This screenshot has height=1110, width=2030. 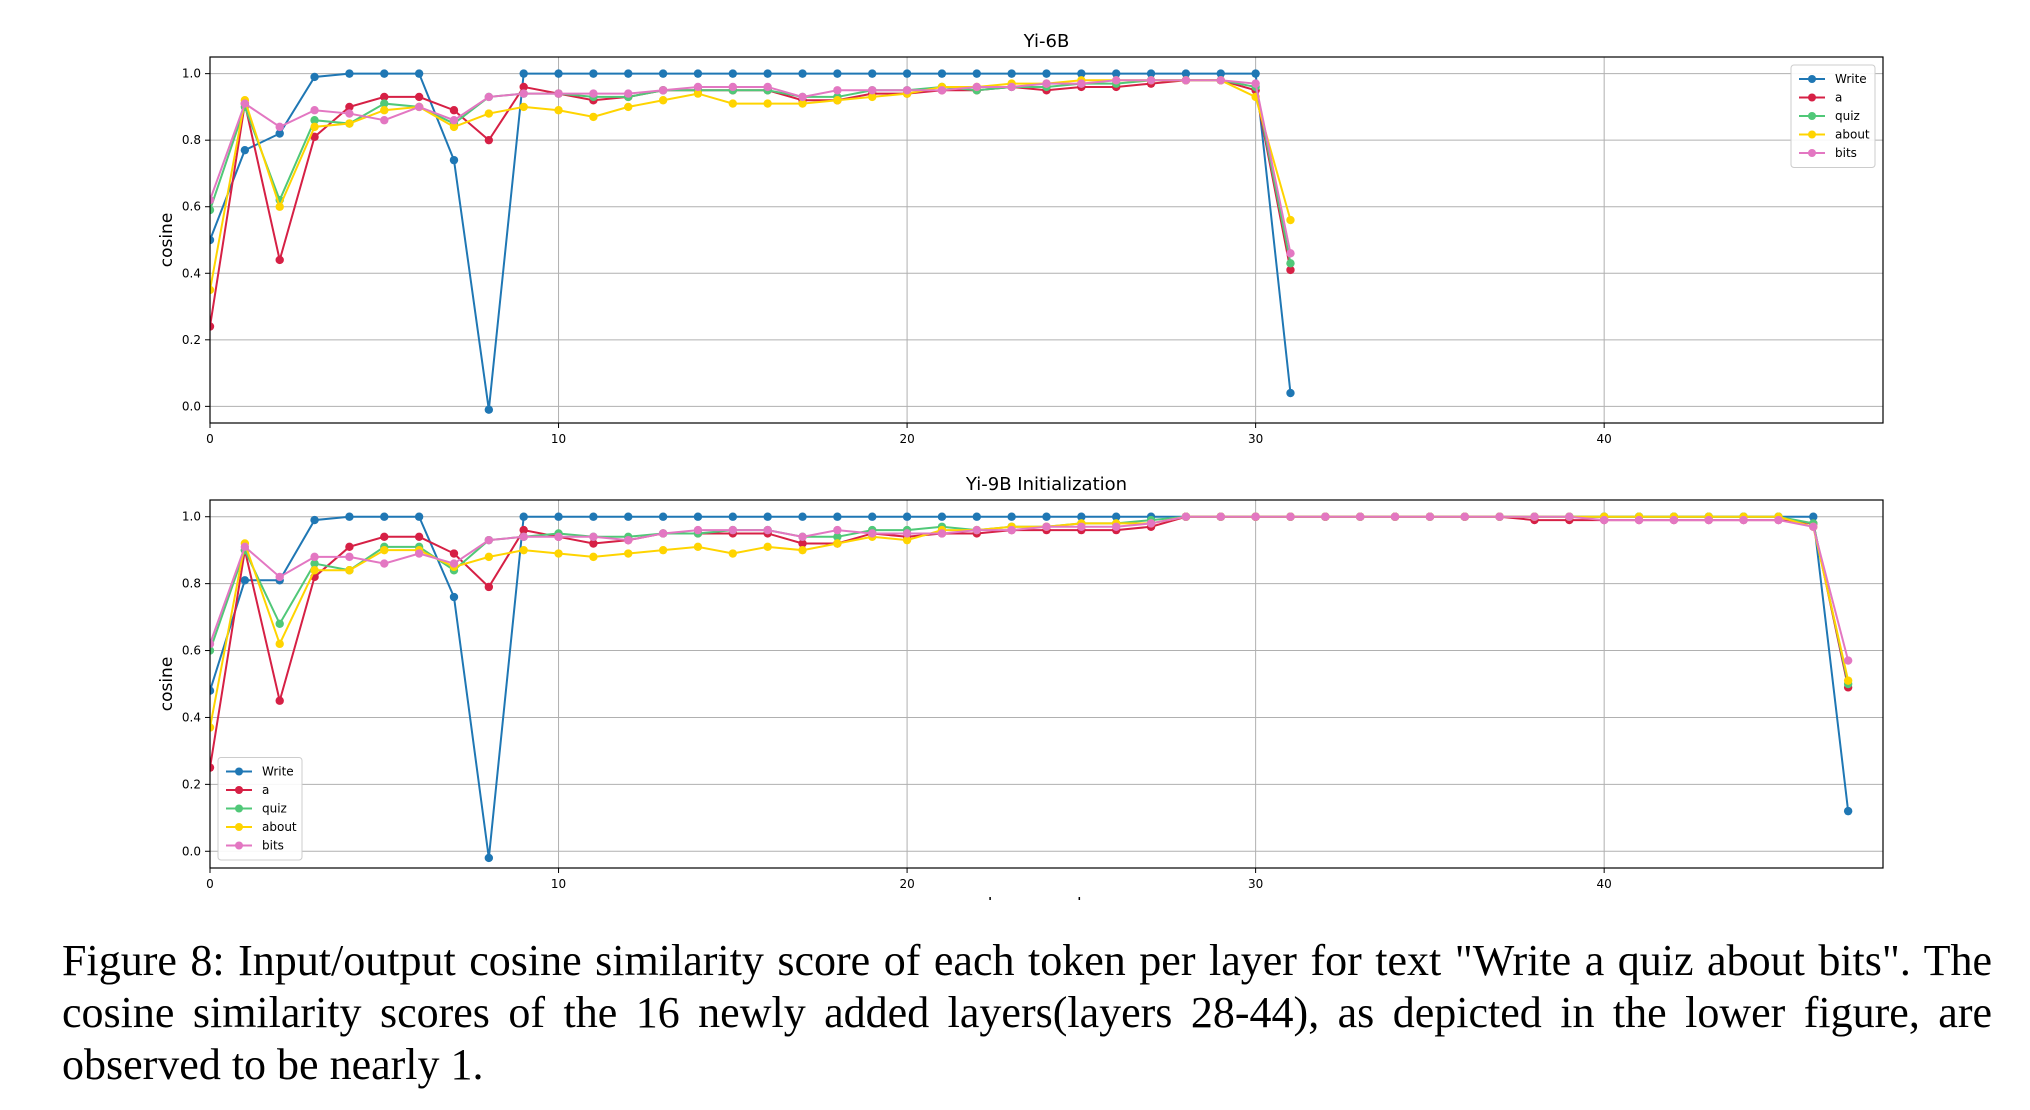 What do you see at coordinates (265, 790) in the screenshot?
I see `legend-label-a: a` at bounding box center [265, 790].